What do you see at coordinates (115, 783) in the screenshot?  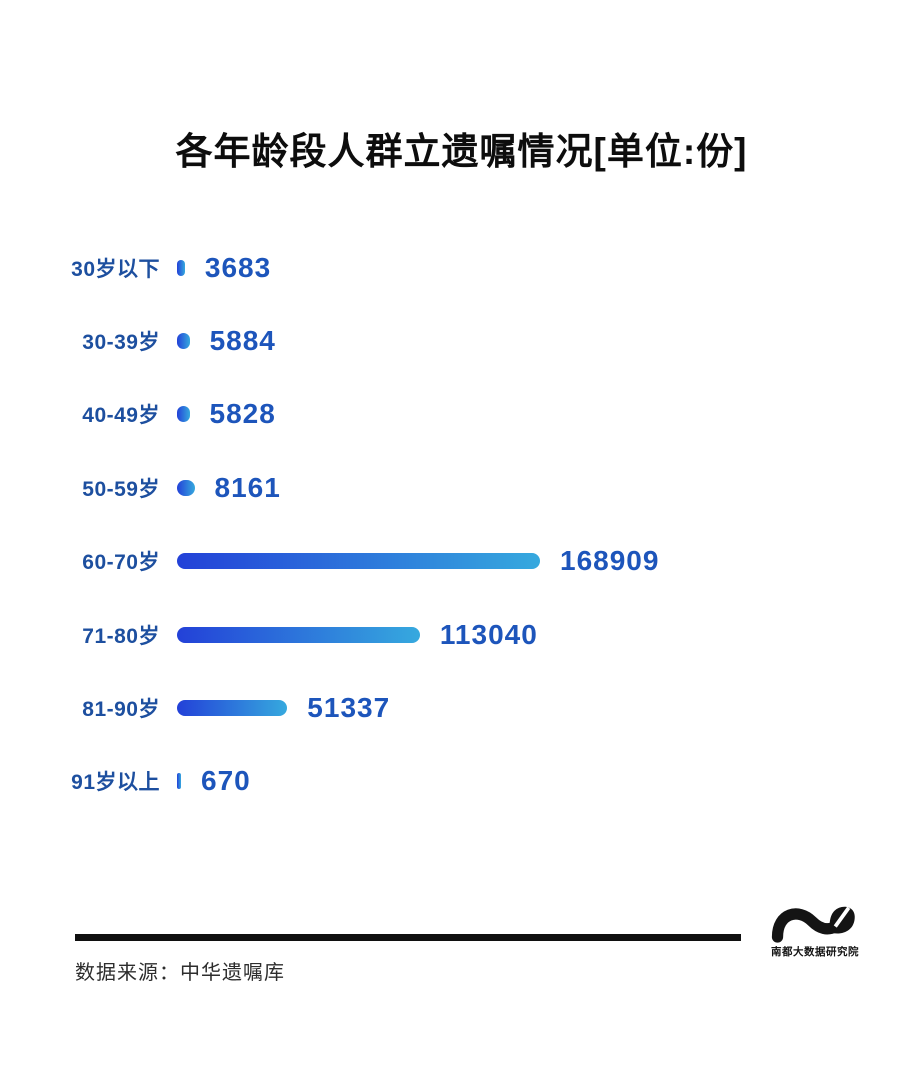 I see `category-label: 91岁以上` at bounding box center [115, 783].